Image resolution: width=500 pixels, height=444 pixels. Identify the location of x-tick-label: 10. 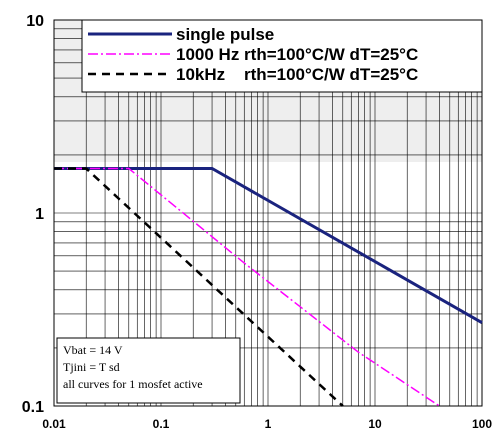
(375, 424).